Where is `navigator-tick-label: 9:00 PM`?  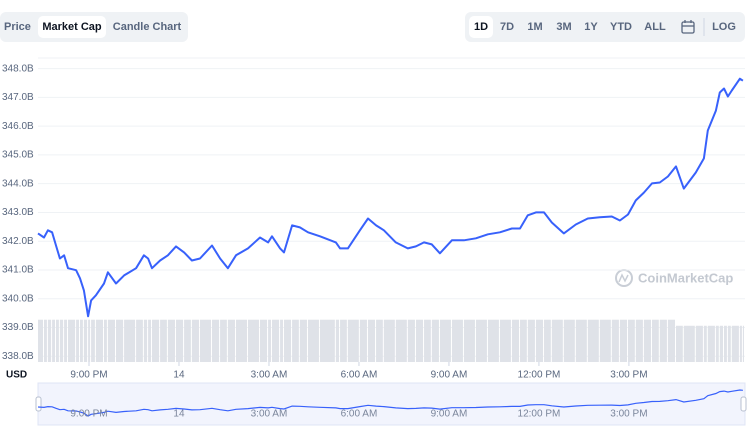 navigator-tick-label: 9:00 PM is located at coordinates (88, 414).